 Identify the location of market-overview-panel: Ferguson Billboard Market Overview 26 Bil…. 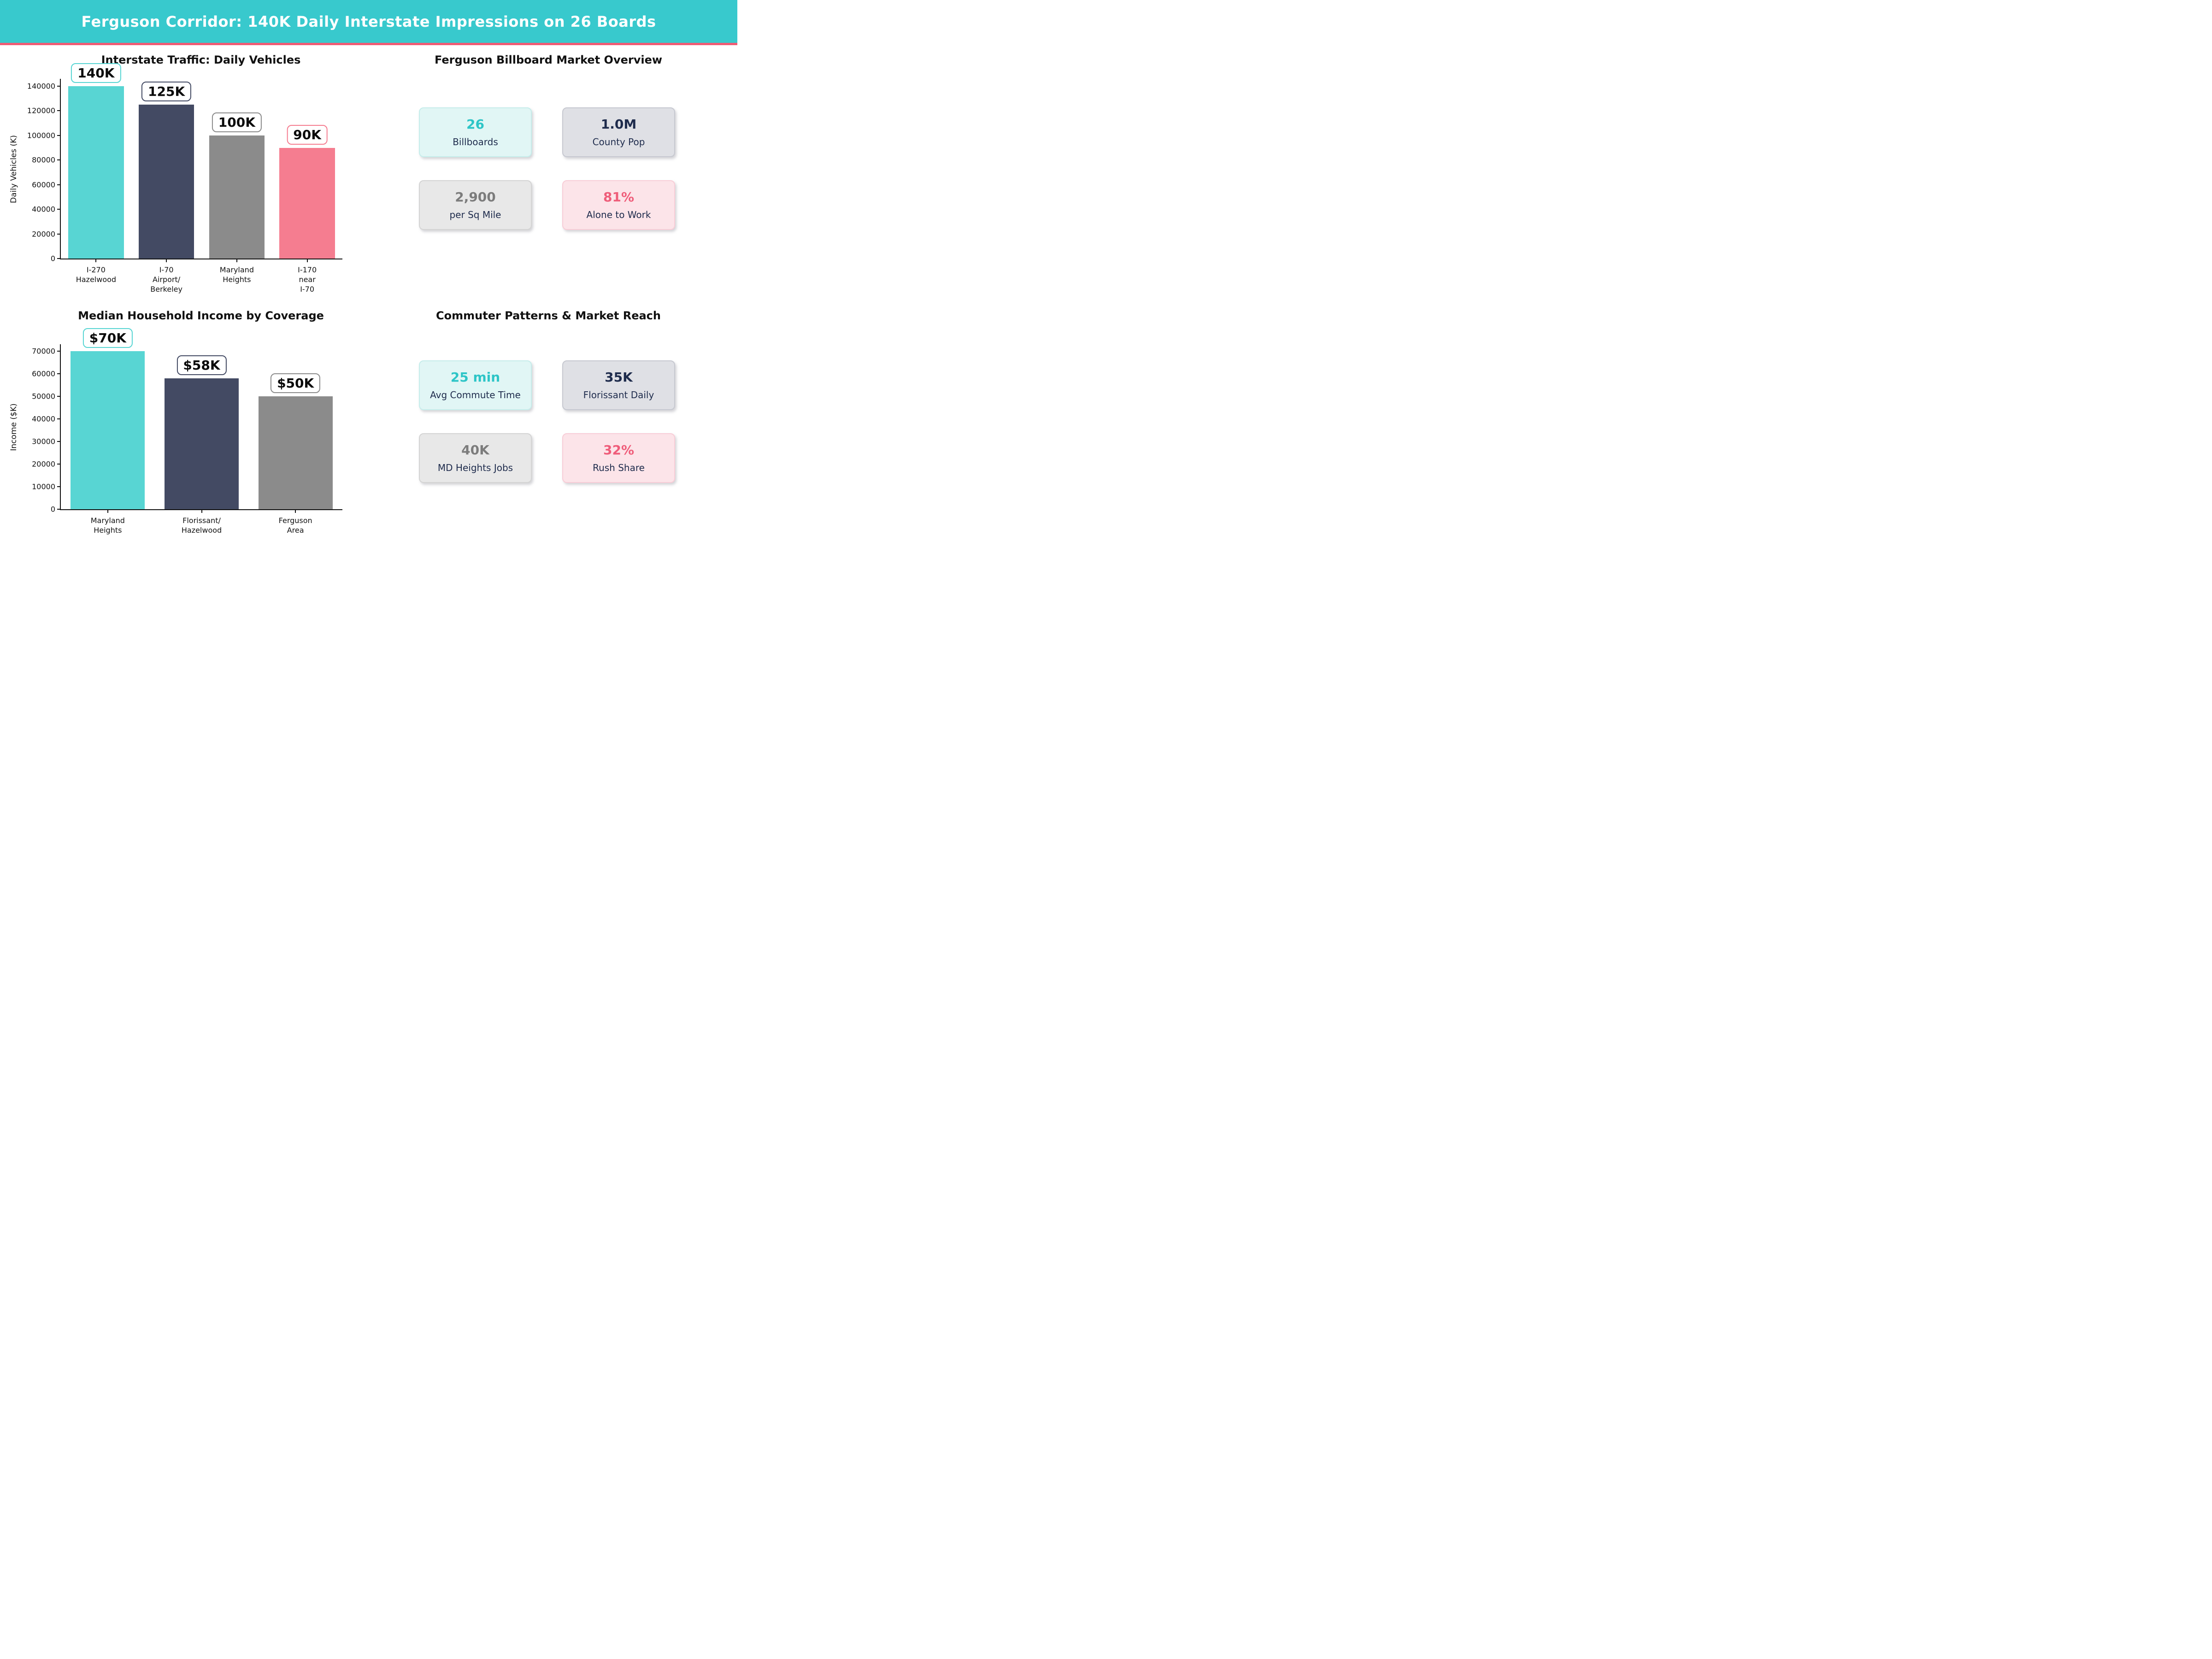
(548, 176).